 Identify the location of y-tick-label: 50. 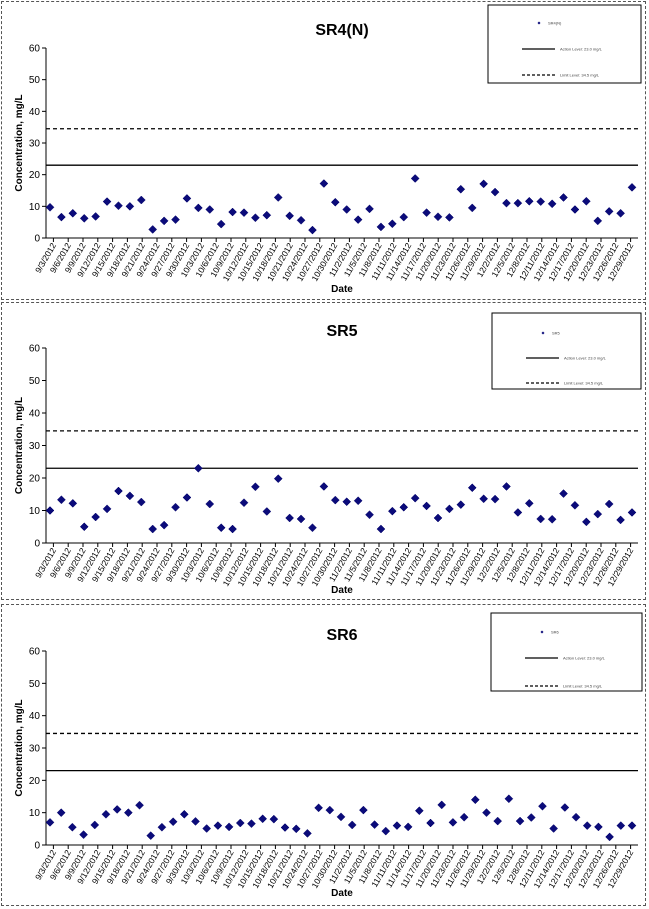
(35, 381).